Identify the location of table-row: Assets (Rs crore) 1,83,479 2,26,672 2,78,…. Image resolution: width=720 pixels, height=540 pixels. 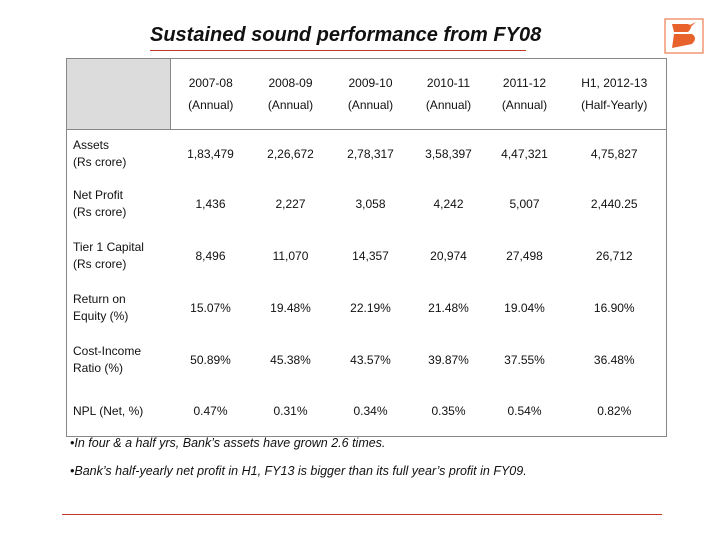
(366, 153).